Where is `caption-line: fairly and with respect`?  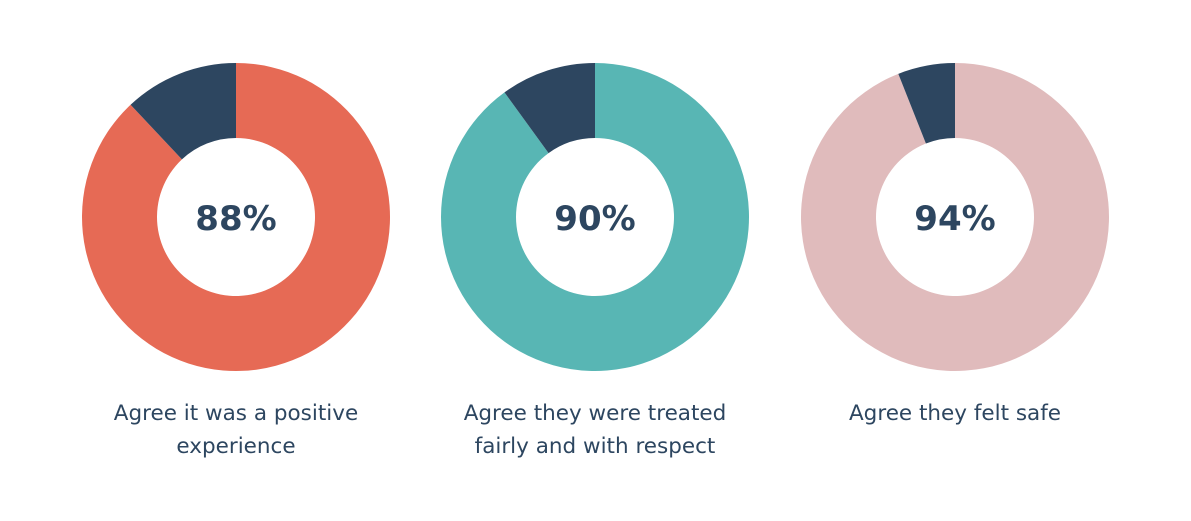
caption-line: fairly and with respect is located at coordinates (595, 446).